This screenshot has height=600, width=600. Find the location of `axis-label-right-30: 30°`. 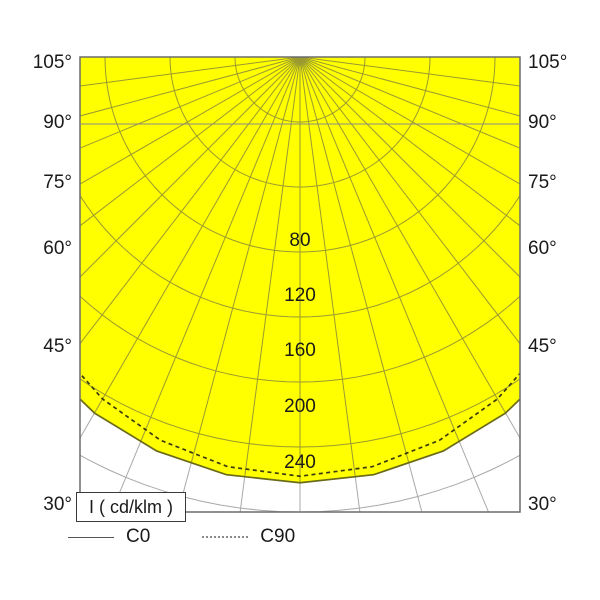

axis-label-right-30: 30° is located at coordinates (542, 504).